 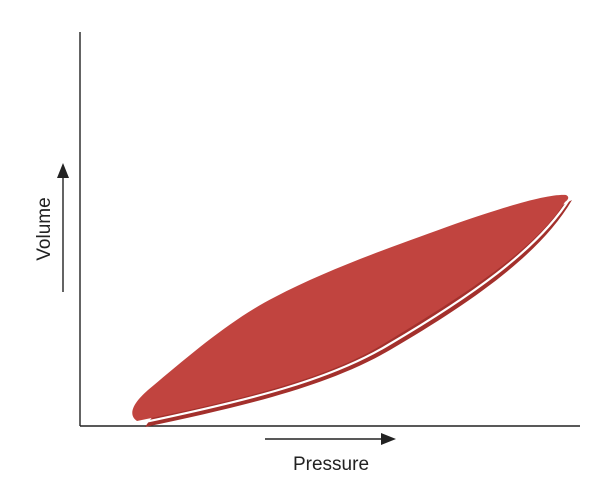 What do you see at coordinates (388, 439) in the screenshot?
I see `pressure-arrow-head-icon` at bounding box center [388, 439].